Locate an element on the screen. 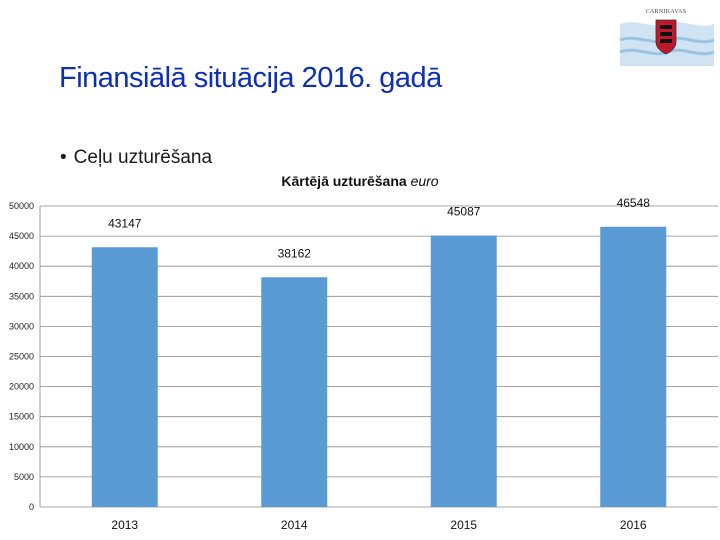 This screenshot has width=720, height=540. data-label-2015: 45087 is located at coordinates (464, 212).